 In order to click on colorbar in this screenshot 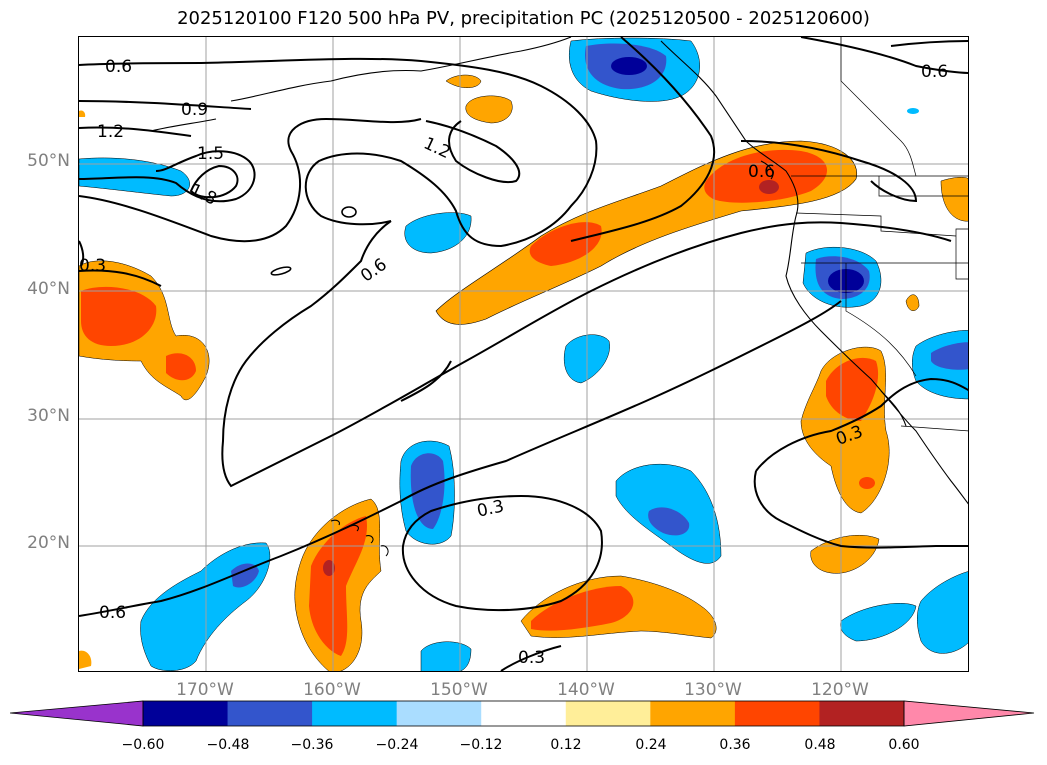, I will do `click(522, 713)`.